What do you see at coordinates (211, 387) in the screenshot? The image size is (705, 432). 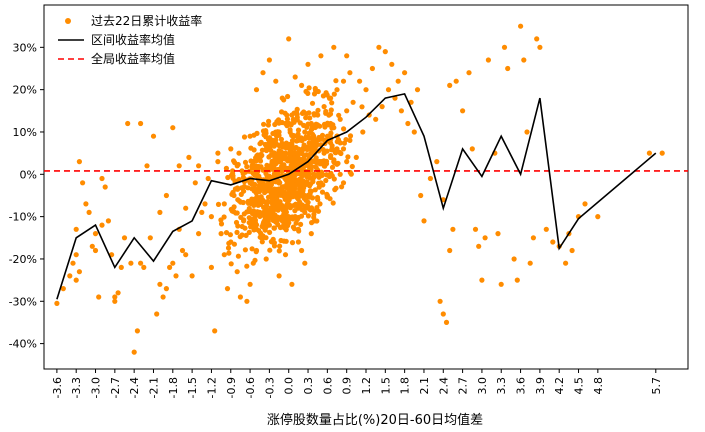 I see `x-tick-label: -1.2` at bounding box center [211, 387].